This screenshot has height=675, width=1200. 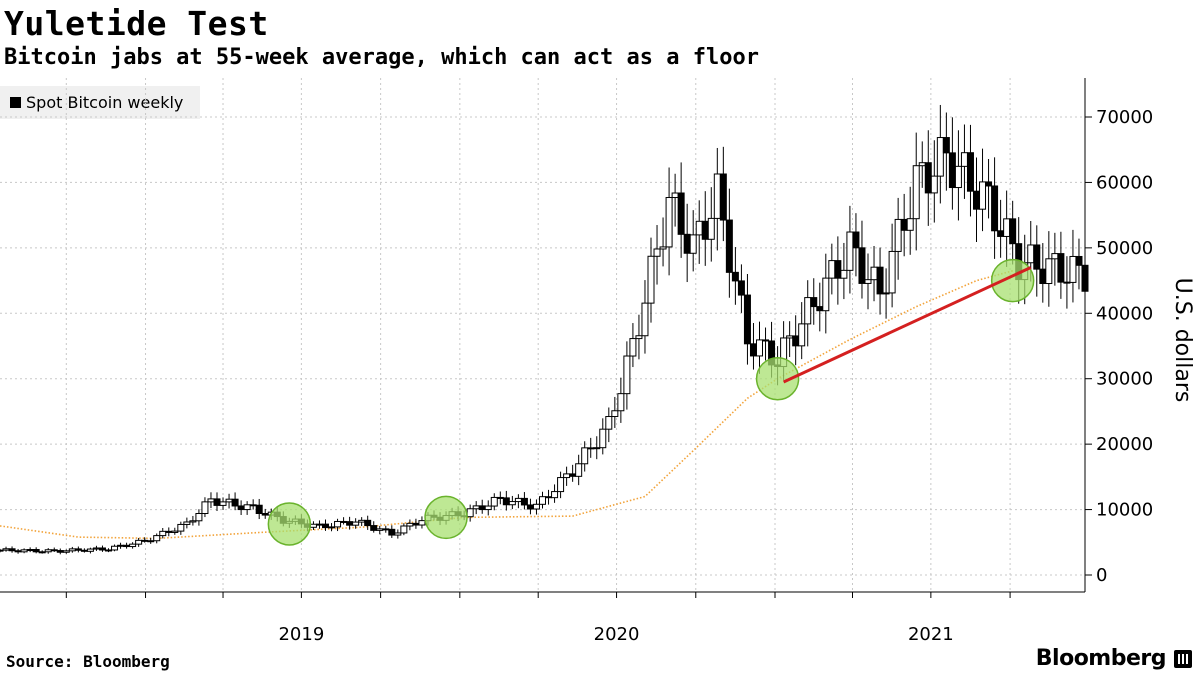 What do you see at coordinates (907, 325) in the screenshot?
I see `trend-layer` at bounding box center [907, 325].